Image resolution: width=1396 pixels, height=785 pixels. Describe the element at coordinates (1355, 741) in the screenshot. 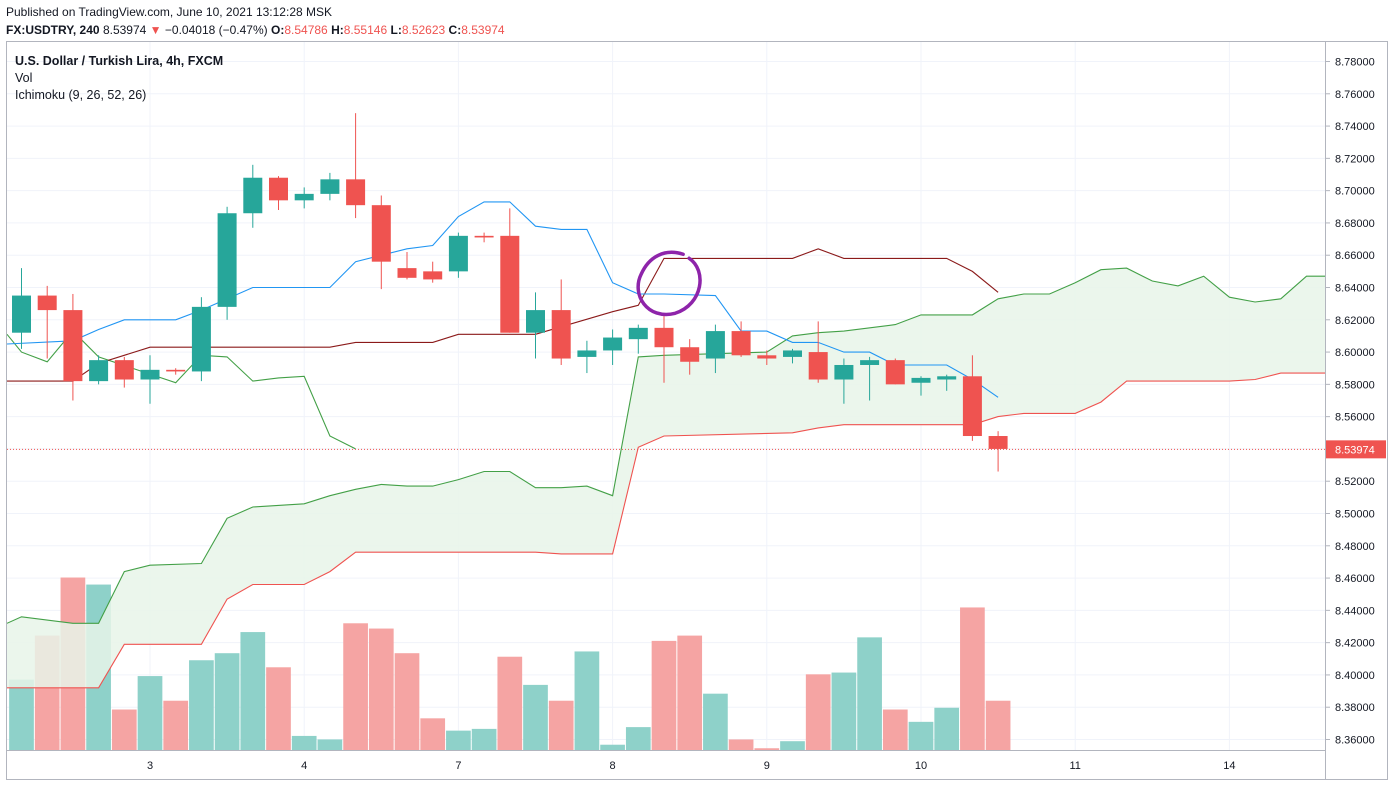

I see `y-tick-label: 8.36000` at that location.